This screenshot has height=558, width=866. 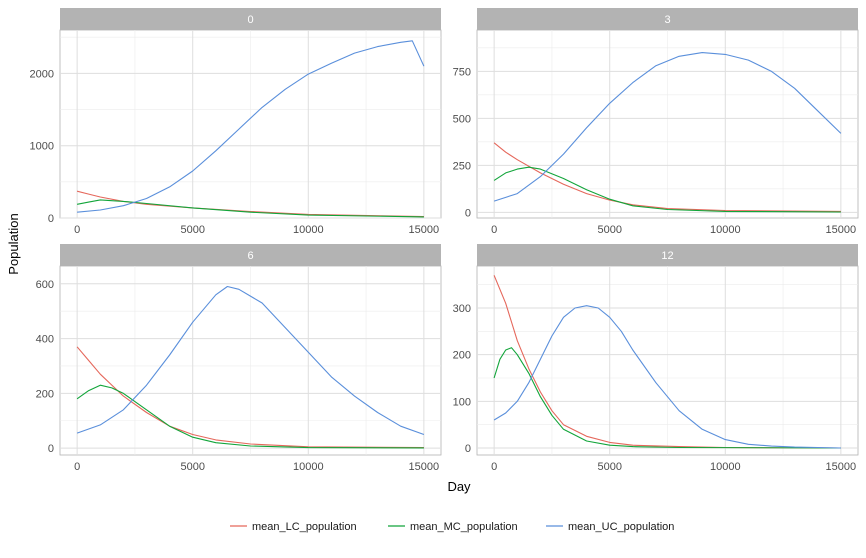 I want to click on x-axis-title: Day, so click(x=459, y=486).